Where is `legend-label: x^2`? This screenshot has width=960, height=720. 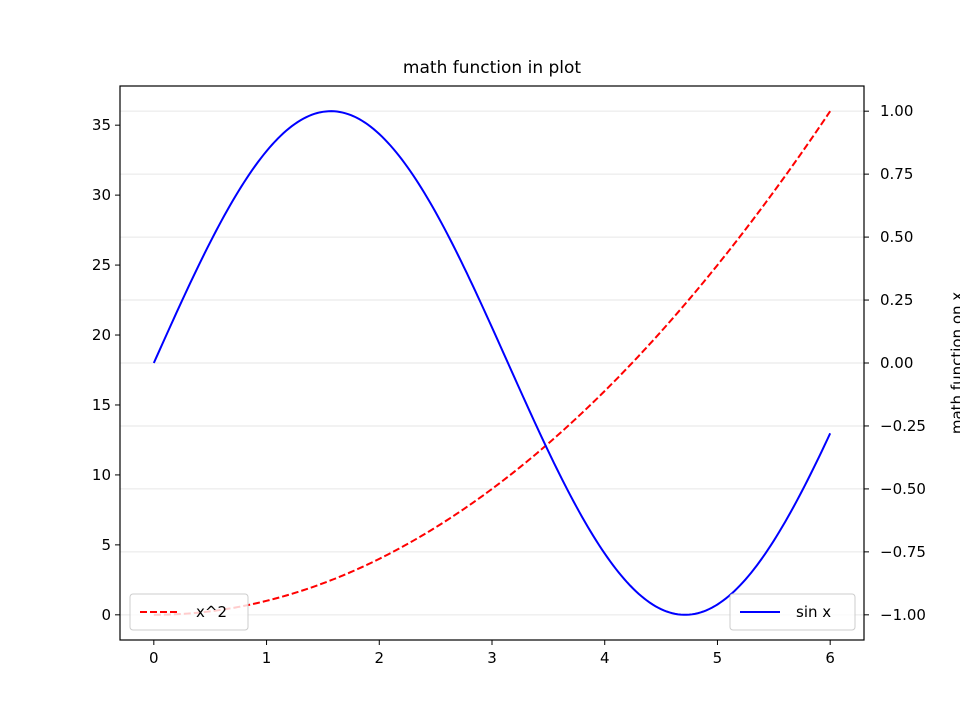
legend-label: x^2 is located at coordinates (211, 612).